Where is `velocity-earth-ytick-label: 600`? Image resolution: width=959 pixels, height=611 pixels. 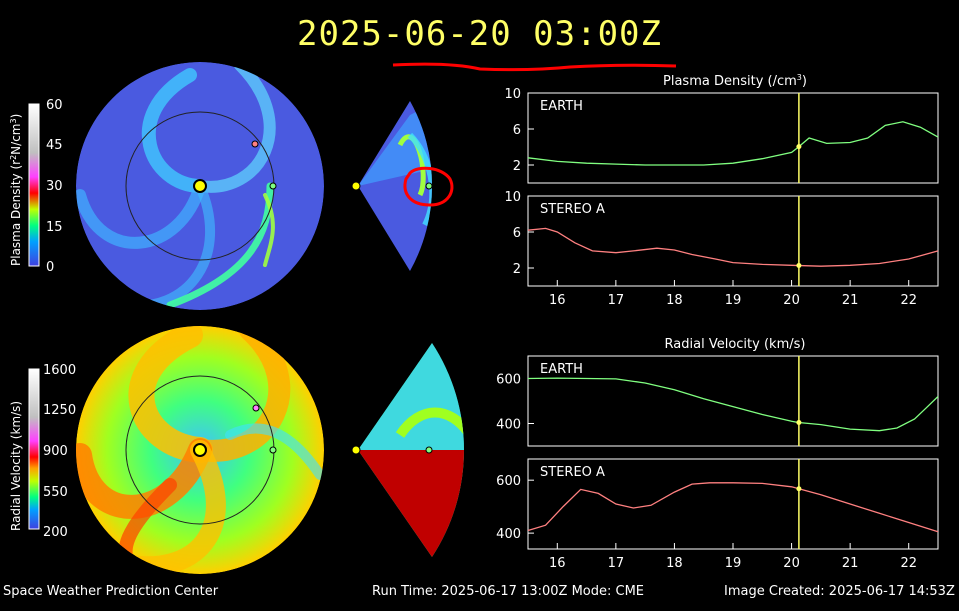 velocity-earth-ytick-label: 600 is located at coordinates (508, 380).